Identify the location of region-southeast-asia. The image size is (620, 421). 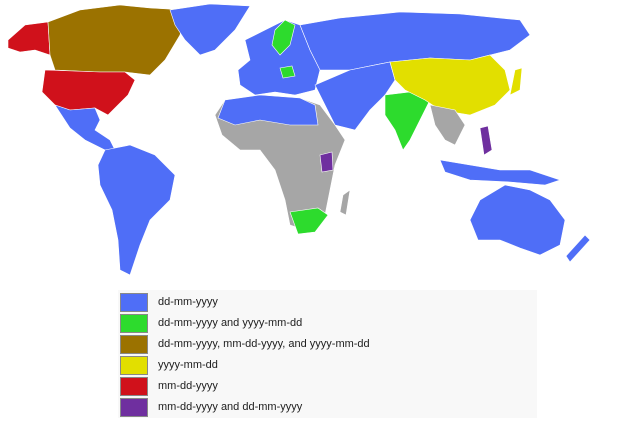
(447, 125).